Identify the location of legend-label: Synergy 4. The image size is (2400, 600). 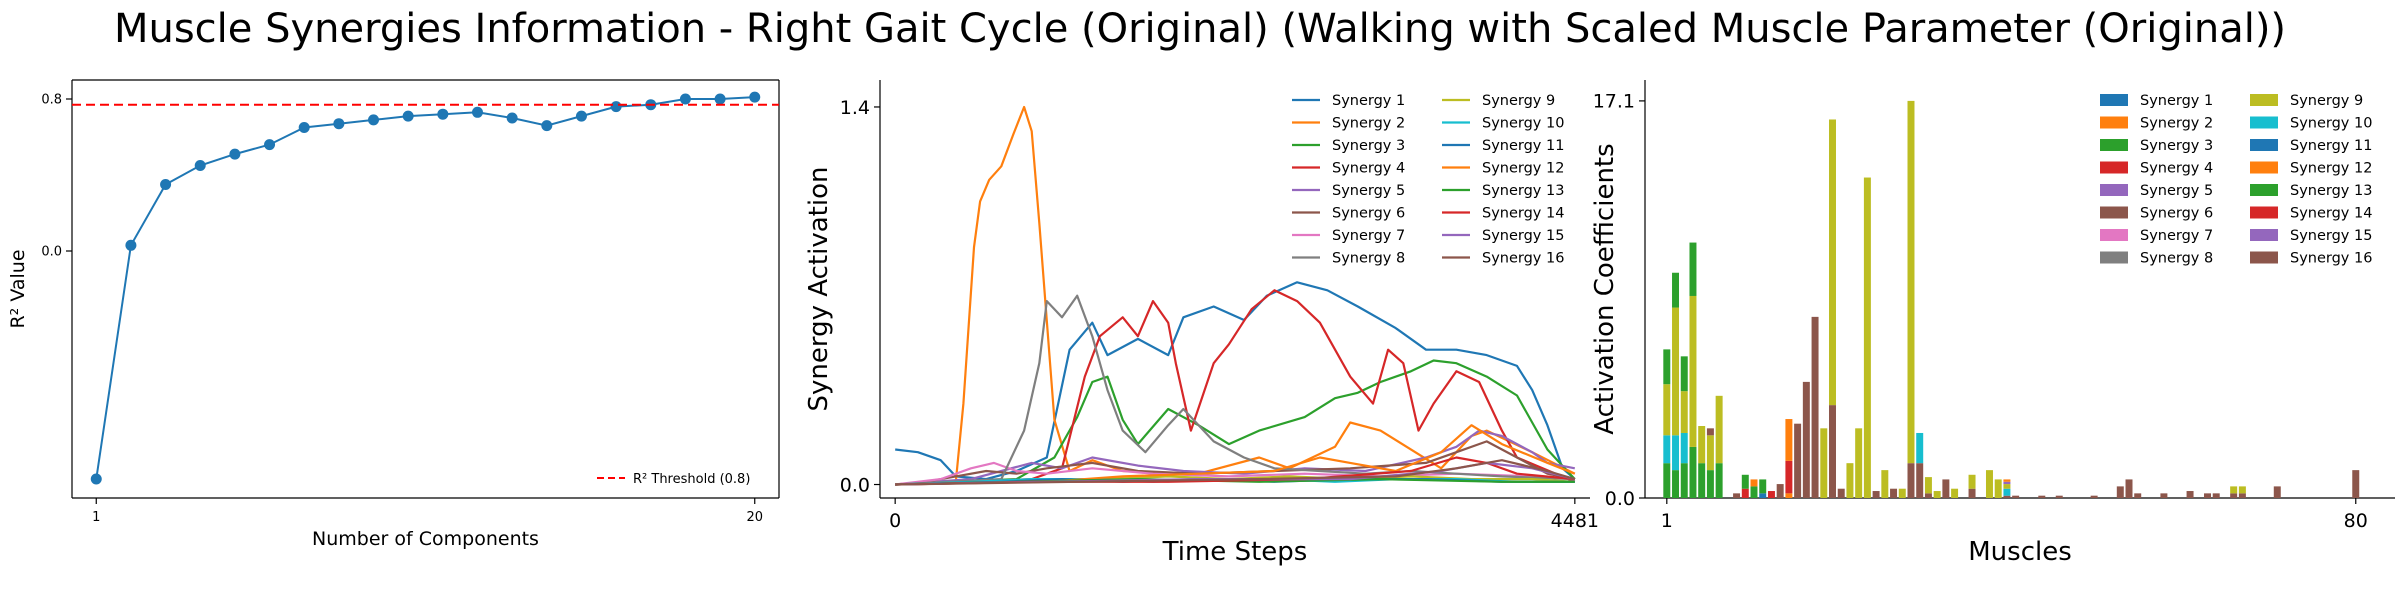
(1368, 169).